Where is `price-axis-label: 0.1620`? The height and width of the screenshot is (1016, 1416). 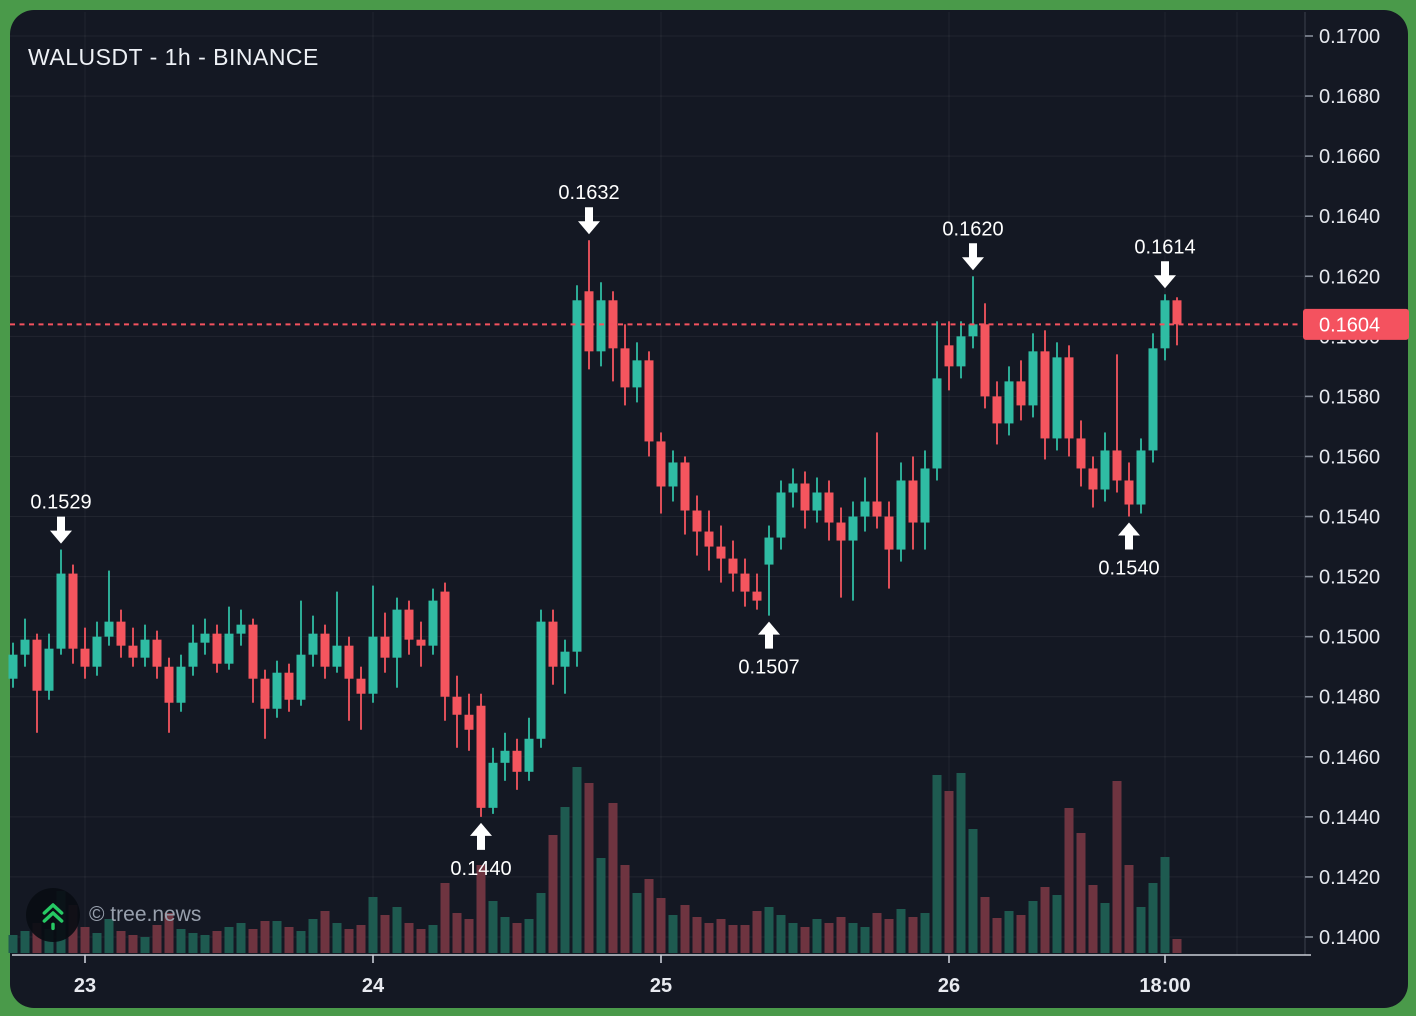 price-axis-label: 0.1620 is located at coordinates (1349, 277).